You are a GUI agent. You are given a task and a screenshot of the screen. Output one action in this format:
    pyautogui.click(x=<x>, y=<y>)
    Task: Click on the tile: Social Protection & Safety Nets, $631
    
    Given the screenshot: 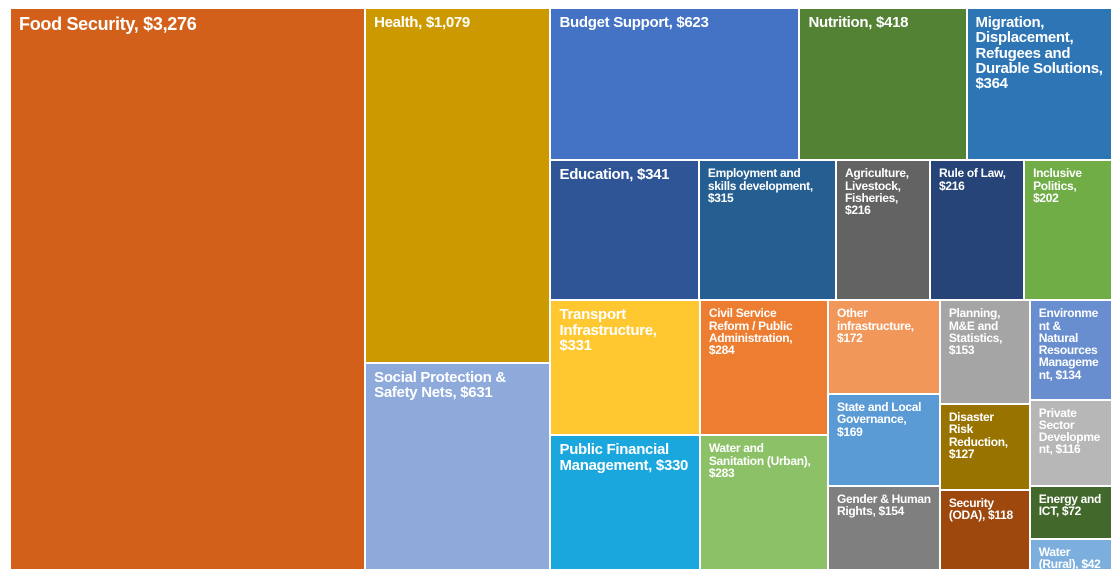 What is the action you would take?
    pyautogui.click(x=458, y=466)
    